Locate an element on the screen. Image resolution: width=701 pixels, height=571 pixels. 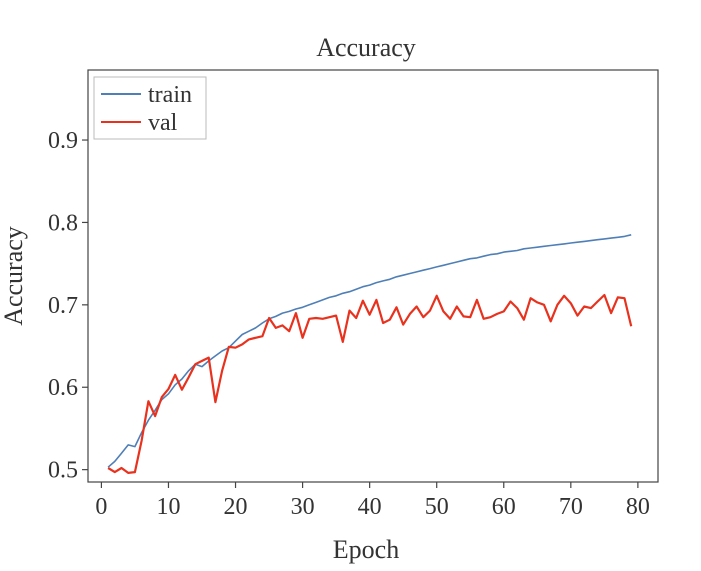
y-tick-label: 0.7 is located at coordinates (63, 306).